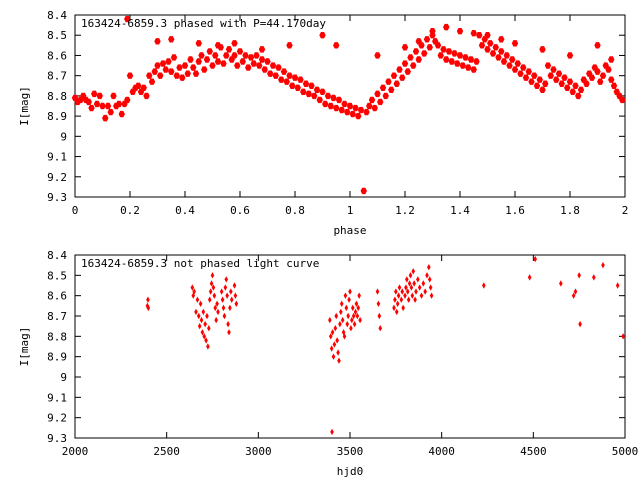  I want to click on x-tick-label: 5000, so click(625, 451).